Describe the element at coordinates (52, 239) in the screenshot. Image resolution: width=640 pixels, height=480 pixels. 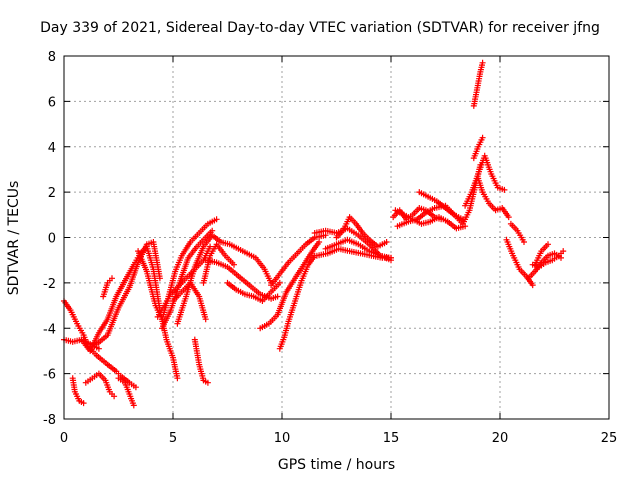
I see `y-tick-label: 0` at that location.